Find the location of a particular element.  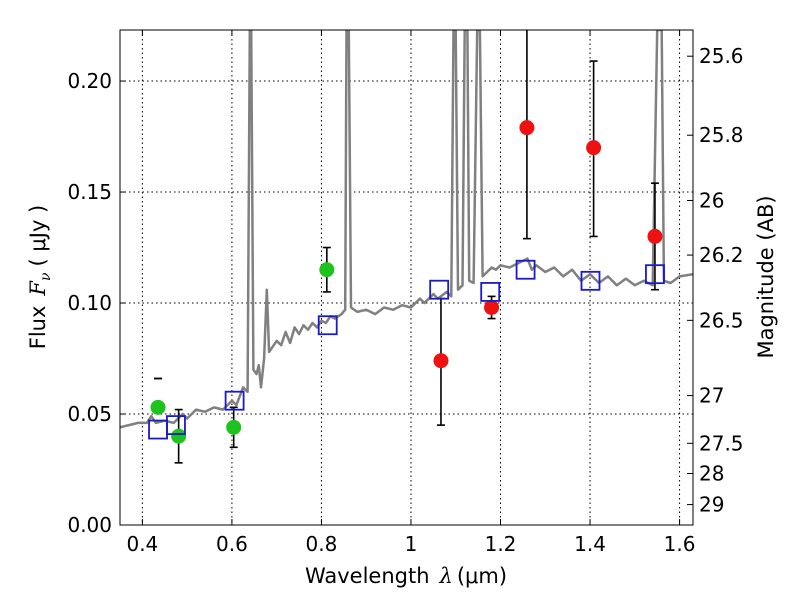

x-axis-label: Wavelength λ (μm) is located at coordinates (406, 576).